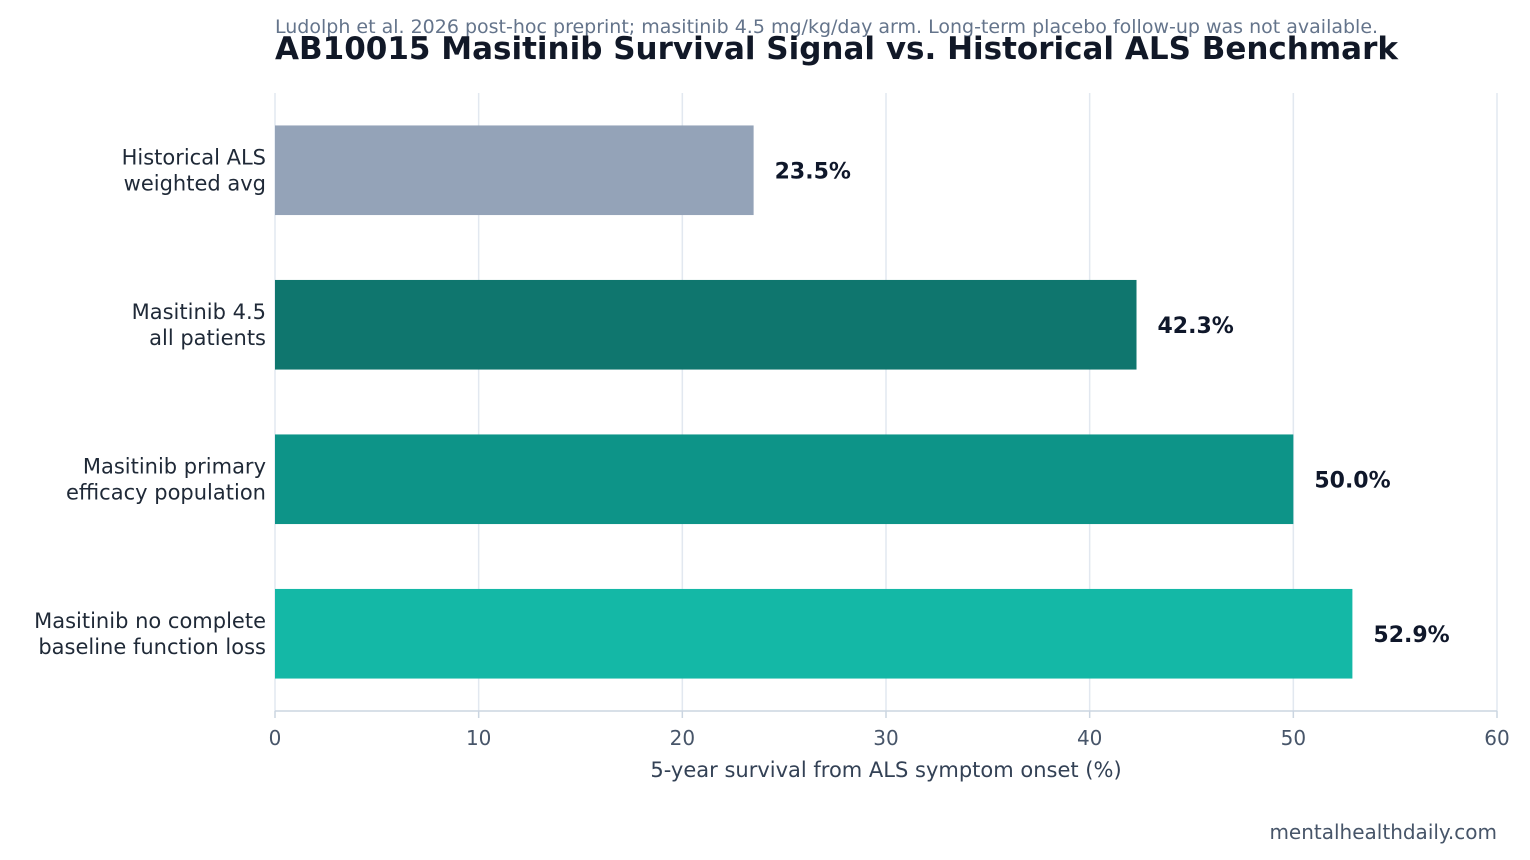  I want to click on x-tick-label: 20, so click(682, 738).